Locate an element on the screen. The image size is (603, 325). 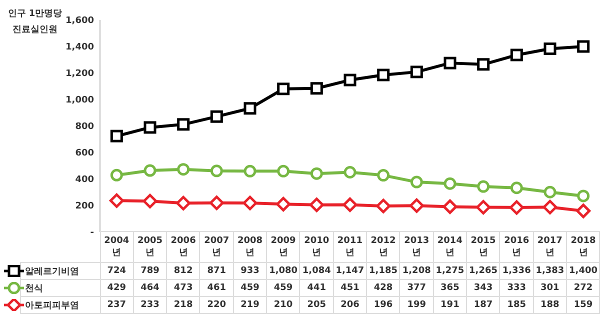
chart-title: 인구 1만명당 진료실인원 is located at coordinates (35, 22).